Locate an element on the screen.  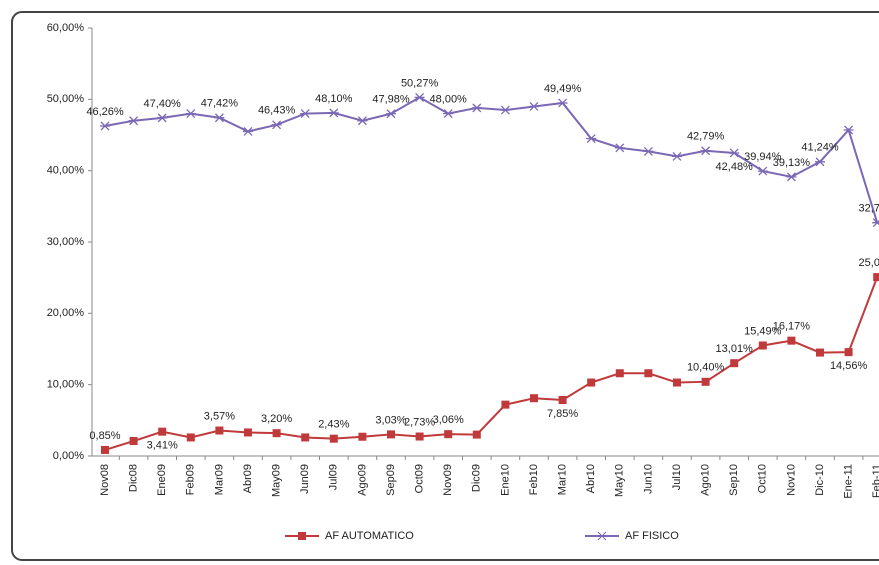
x-tick-label: Ene10 is located at coordinates (505, 480).